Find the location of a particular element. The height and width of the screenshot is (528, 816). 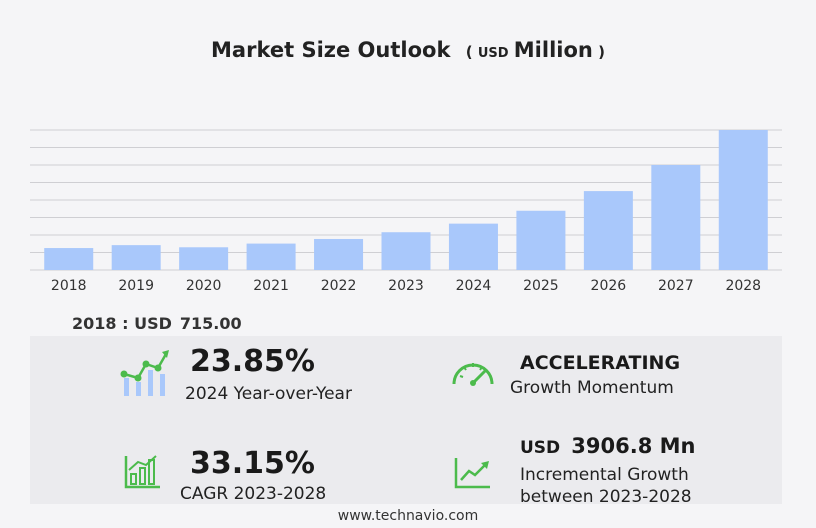

incremental-label-2: between 2023-2028 is located at coordinates (606, 497).